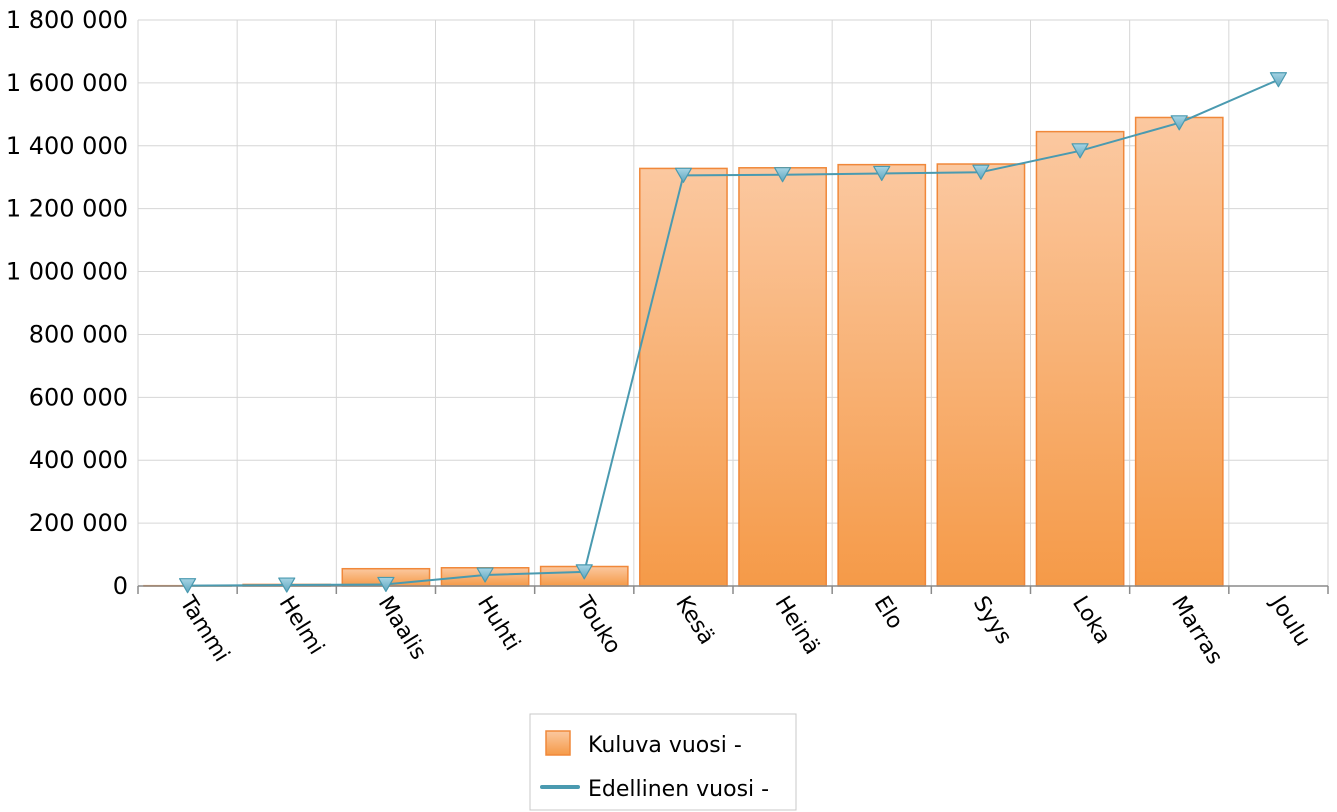 The height and width of the screenshot is (812, 1337). What do you see at coordinates (67, 146) in the screenshot?
I see `y-tick-label: 1 400 000` at bounding box center [67, 146].